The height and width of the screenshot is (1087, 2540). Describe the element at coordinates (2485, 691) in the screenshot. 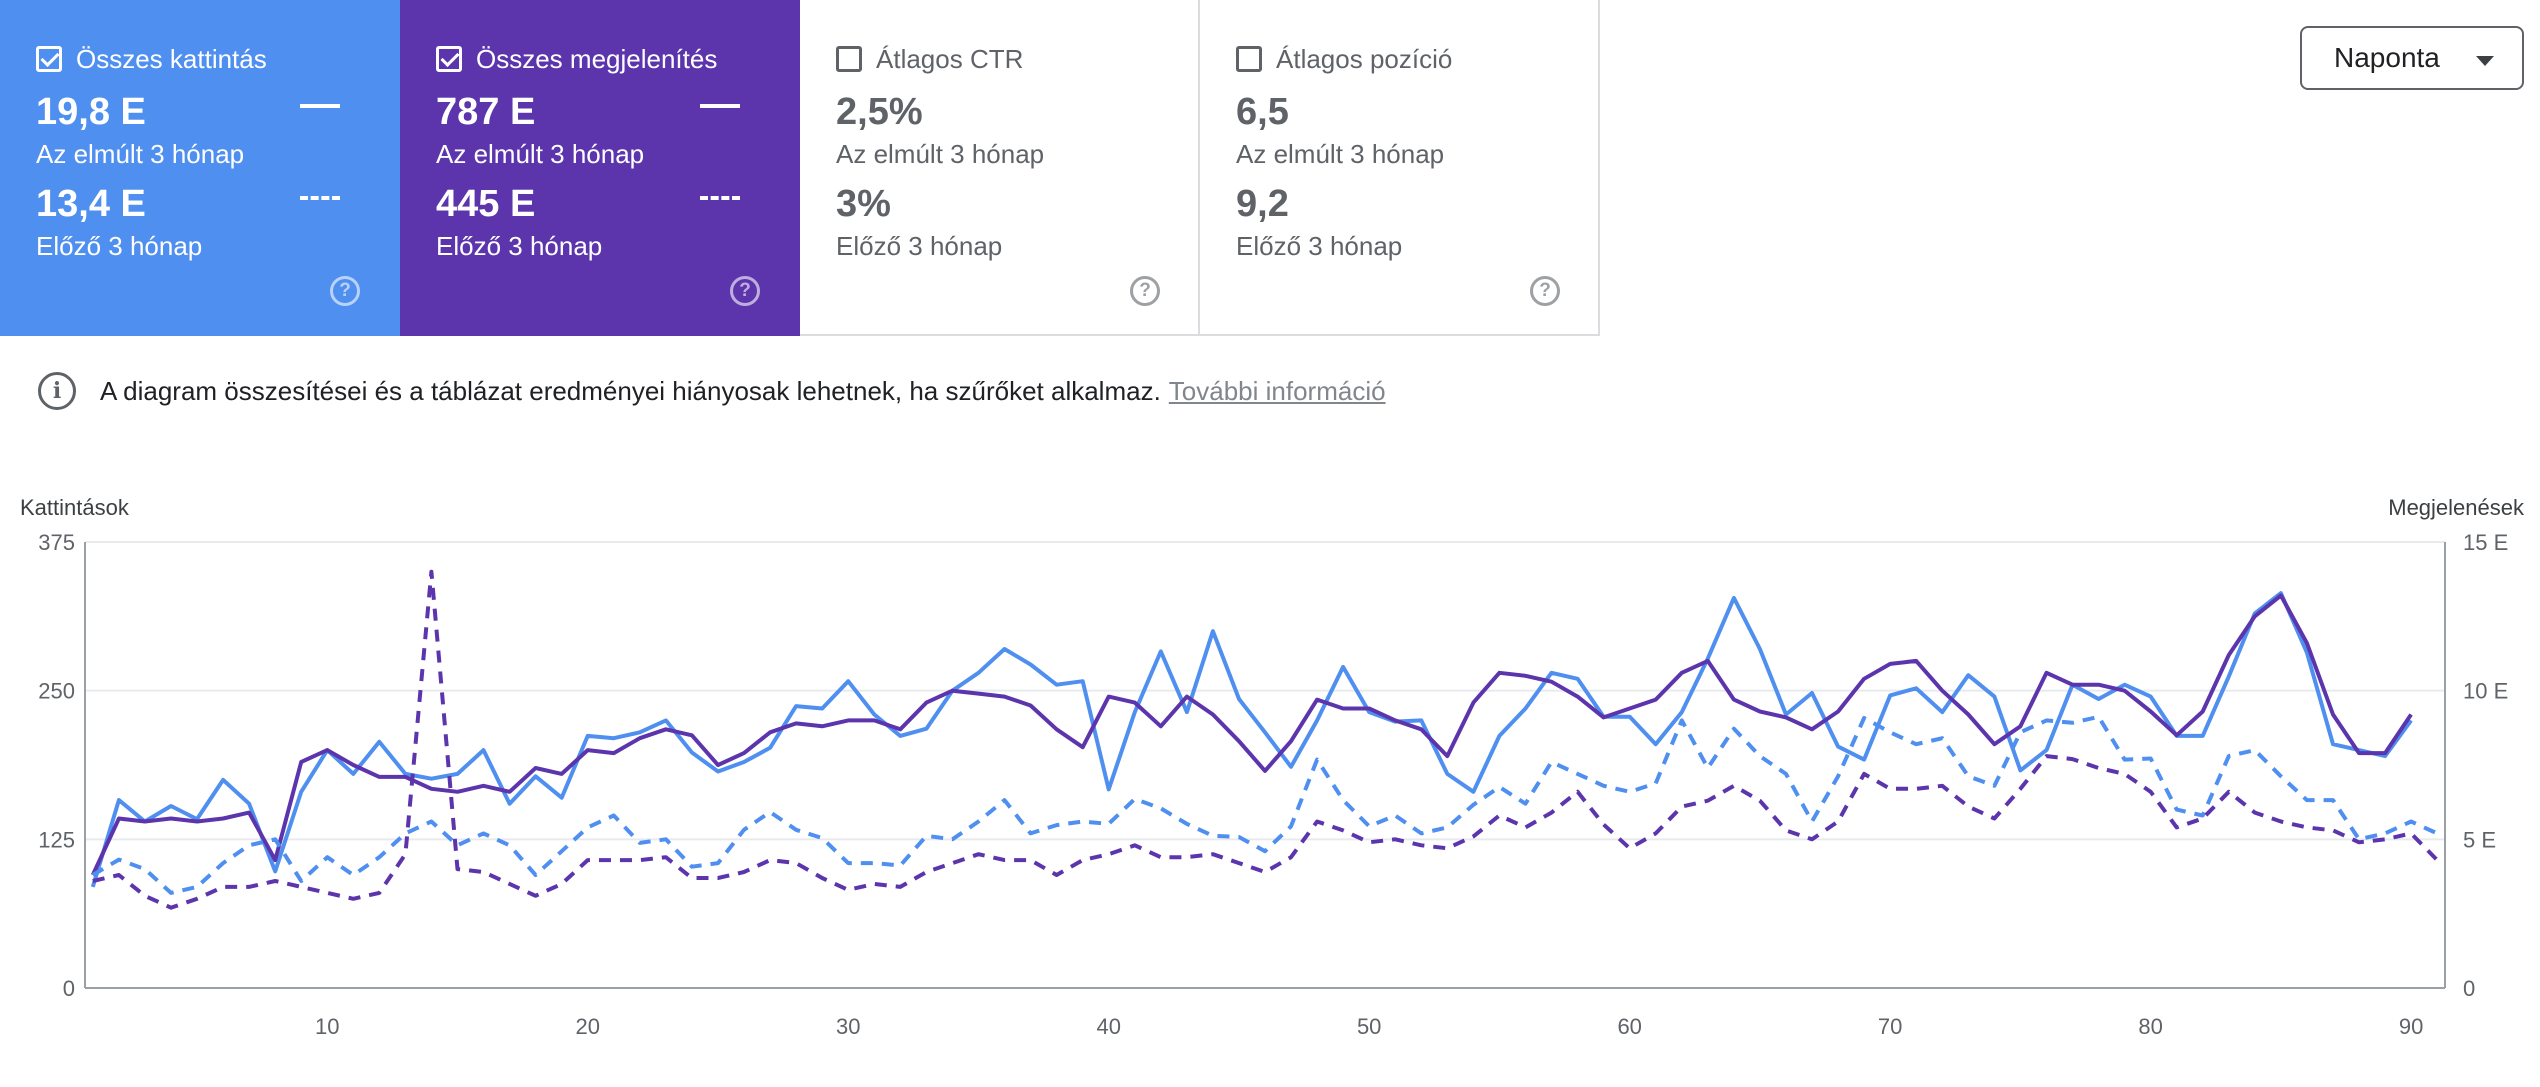

I see `y-right-tick-label: 10 E` at that location.